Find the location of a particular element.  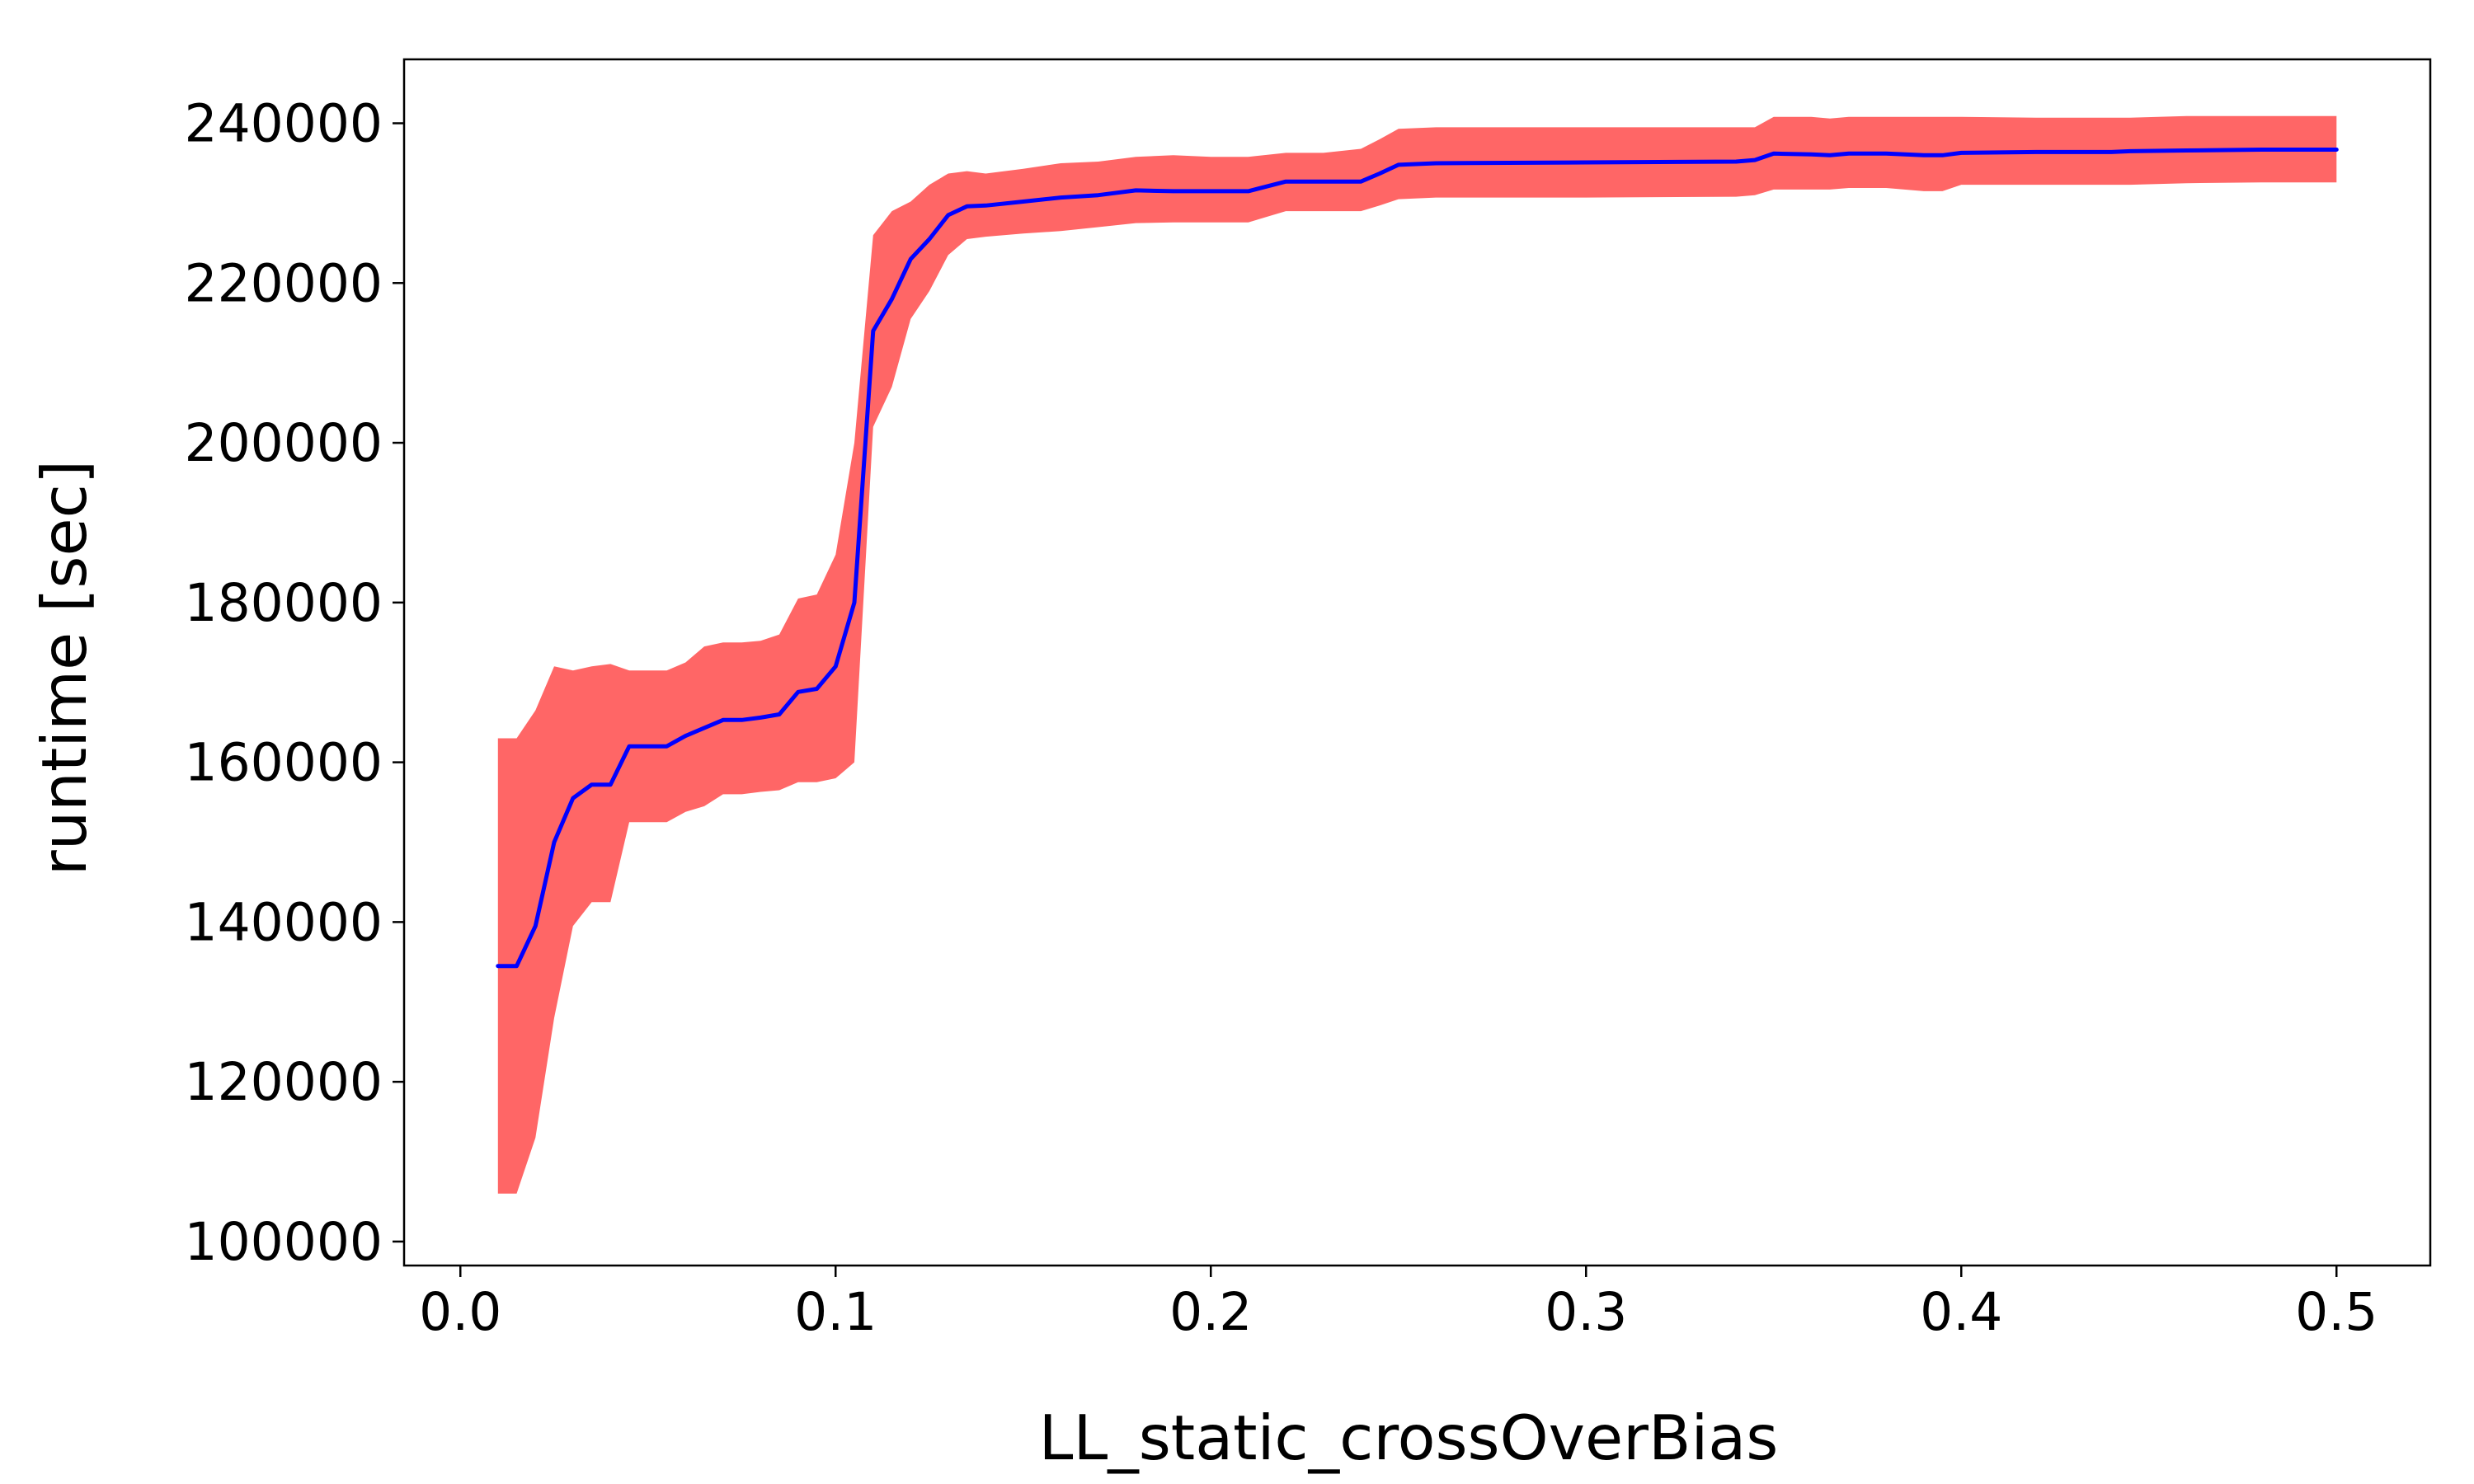

y-tick-label: 240000 is located at coordinates (284, 124).